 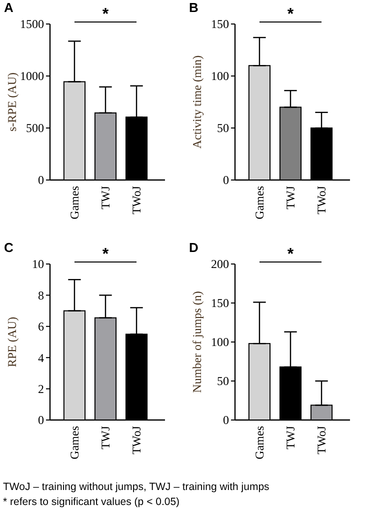 I want to click on y-axis-title: s-RPE (AU), so click(x=12, y=102).